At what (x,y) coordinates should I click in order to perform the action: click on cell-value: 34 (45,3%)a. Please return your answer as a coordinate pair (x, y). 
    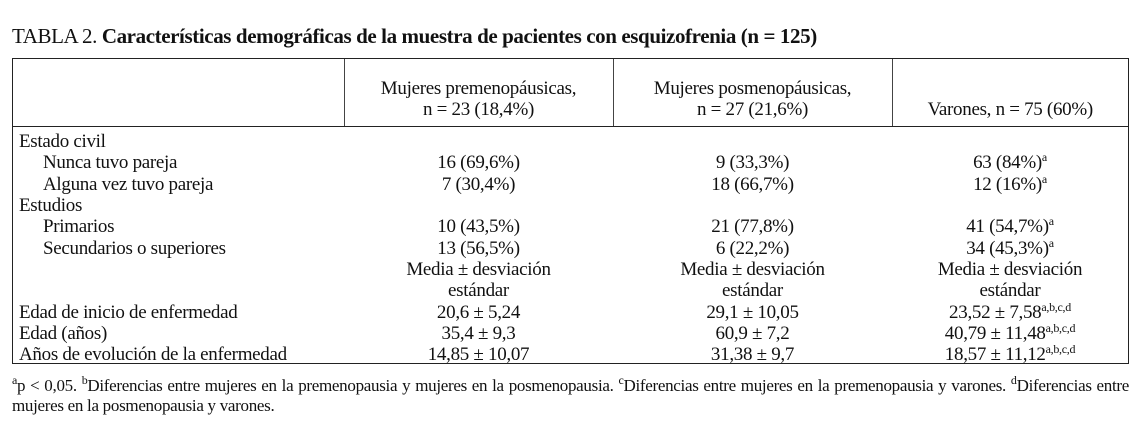
    Looking at the image, I should click on (1010, 247).